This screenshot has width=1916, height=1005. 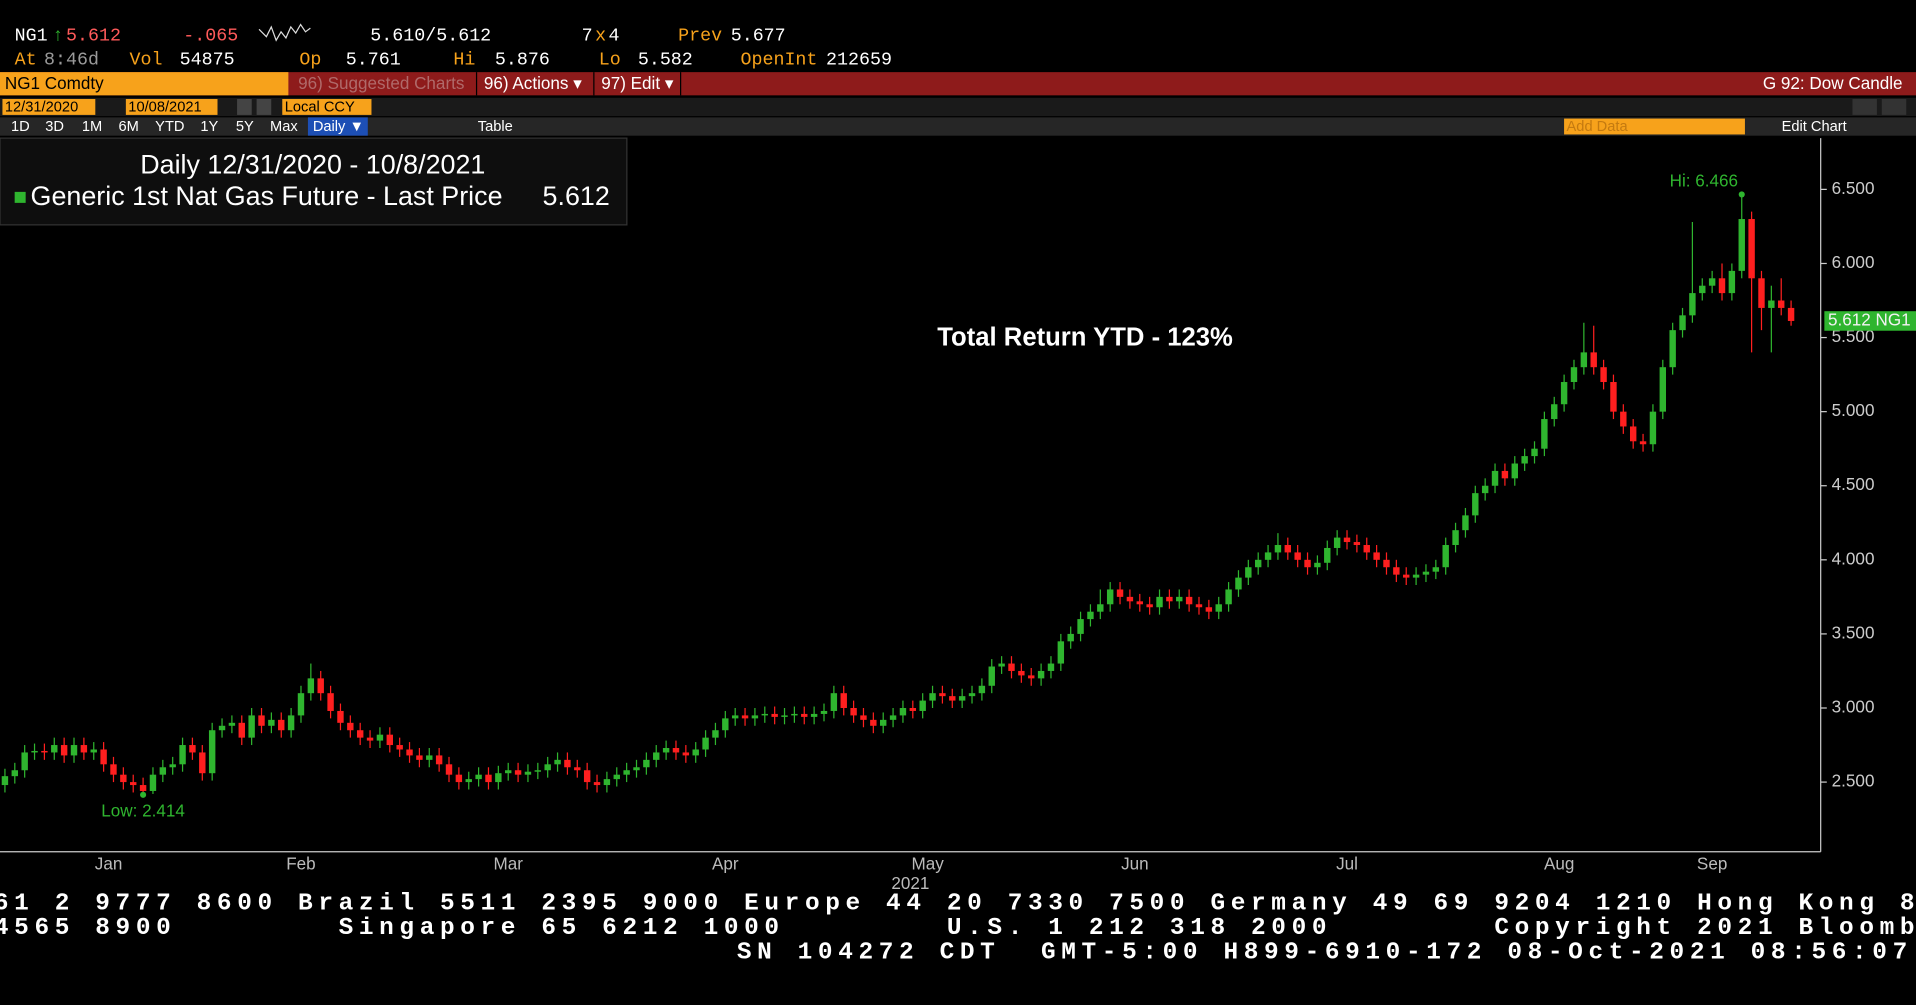 What do you see at coordinates (92, 127) in the screenshot?
I see `range-button: 1M` at bounding box center [92, 127].